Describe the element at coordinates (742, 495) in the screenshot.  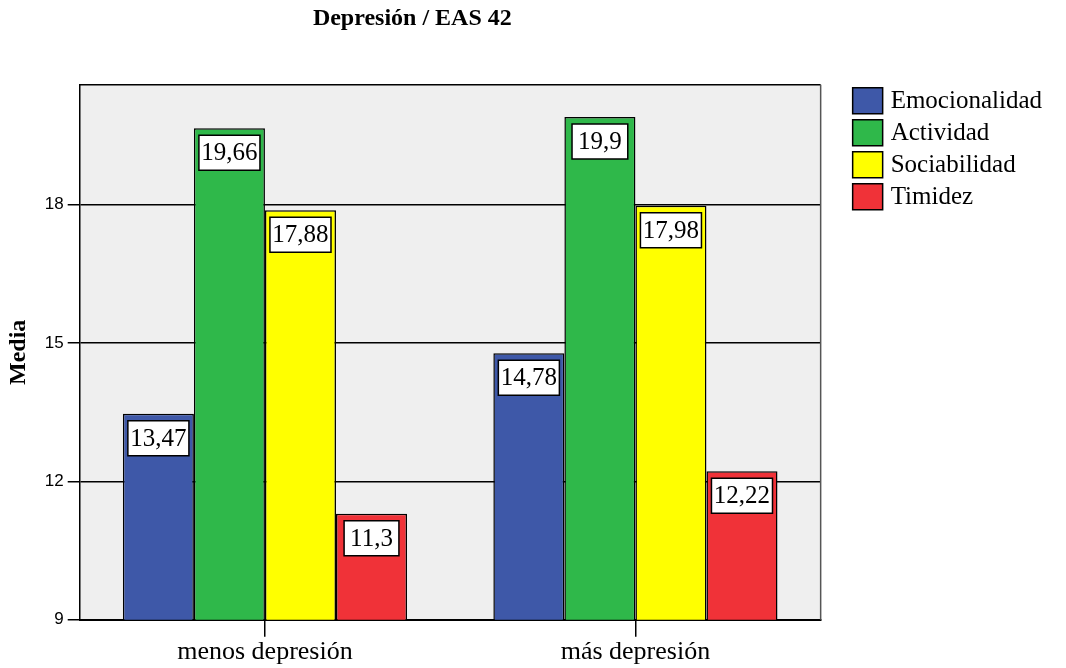
I see `data-label: 12,22` at that location.